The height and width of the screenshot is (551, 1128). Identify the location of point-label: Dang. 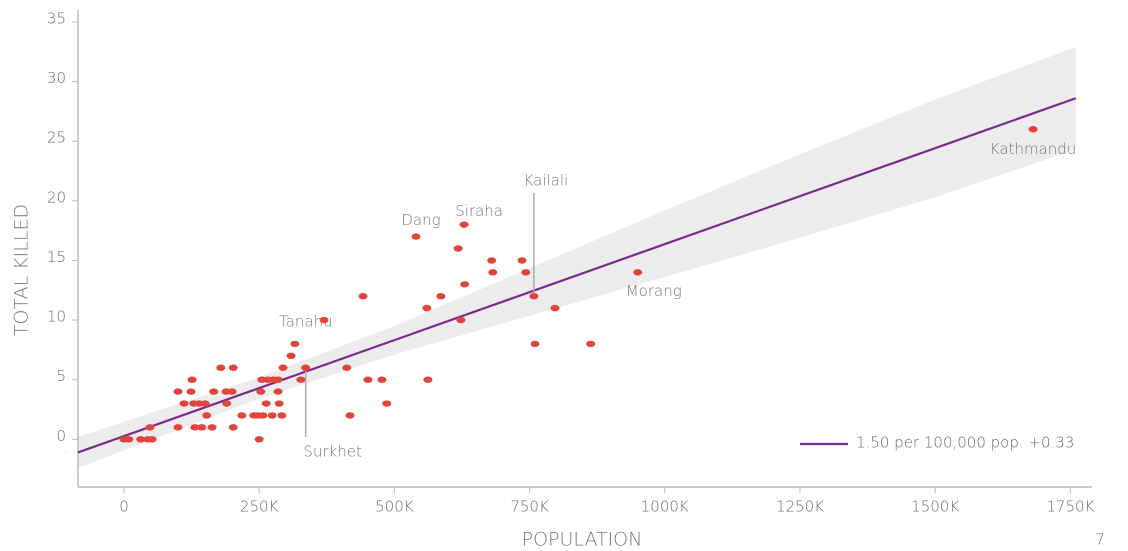
(420, 220).